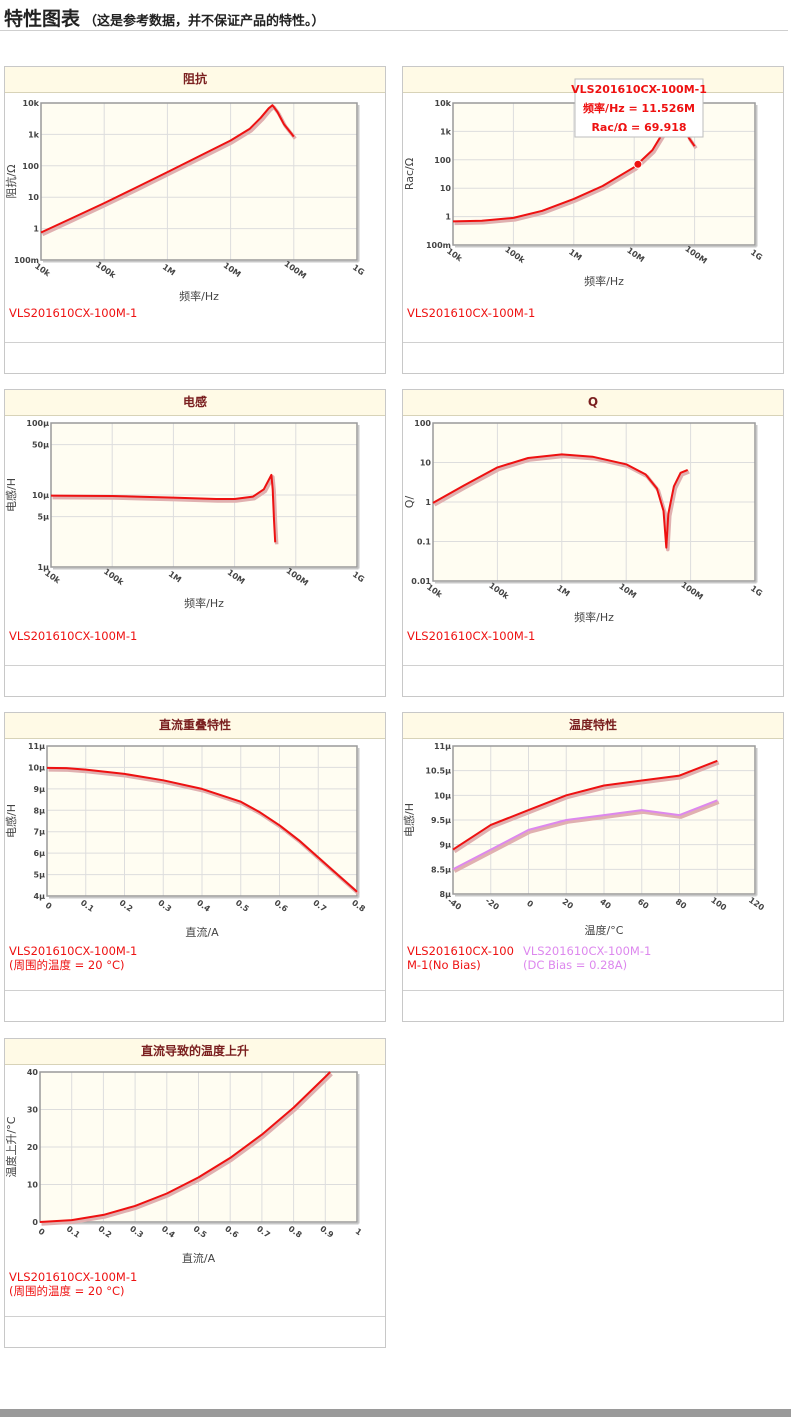  What do you see at coordinates (40, 810) in the screenshot?
I see `y-tick-label: 8μ` at bounding box center [40, 810].